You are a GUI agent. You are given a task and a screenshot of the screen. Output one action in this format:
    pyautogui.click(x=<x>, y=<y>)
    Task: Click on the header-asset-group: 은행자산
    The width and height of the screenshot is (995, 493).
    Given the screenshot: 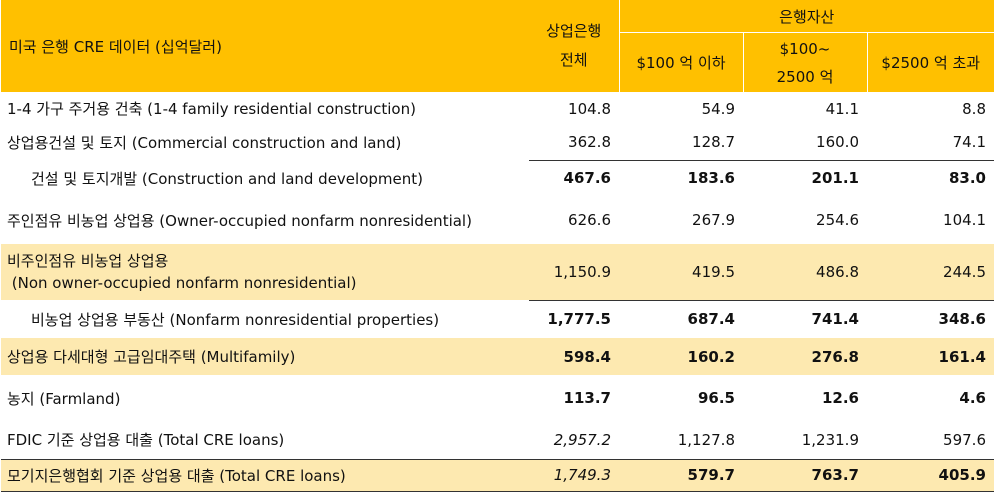 What is the action you would take?
    pyautogui.click(x=806, y=16)
    